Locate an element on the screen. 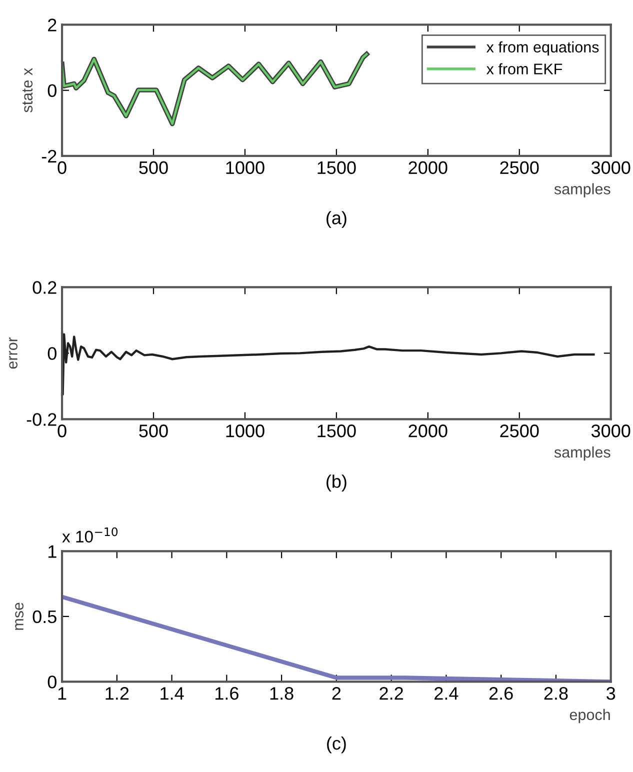 The width and height of the screenshot is (633, 772). x-tick-label: 2.2 is located at coordinates (391, 693).